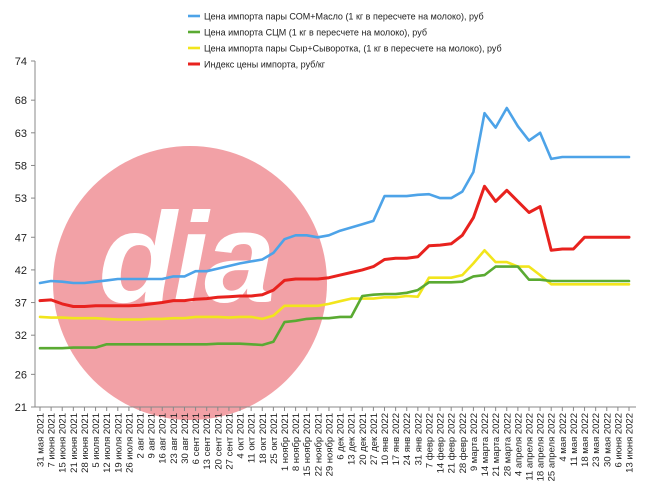 This screenshot has height=498, width=645. Describe the element at coordinates (207, 441) in the screenshot. I see `x-tick-label: 13 сент 2021` at that location.